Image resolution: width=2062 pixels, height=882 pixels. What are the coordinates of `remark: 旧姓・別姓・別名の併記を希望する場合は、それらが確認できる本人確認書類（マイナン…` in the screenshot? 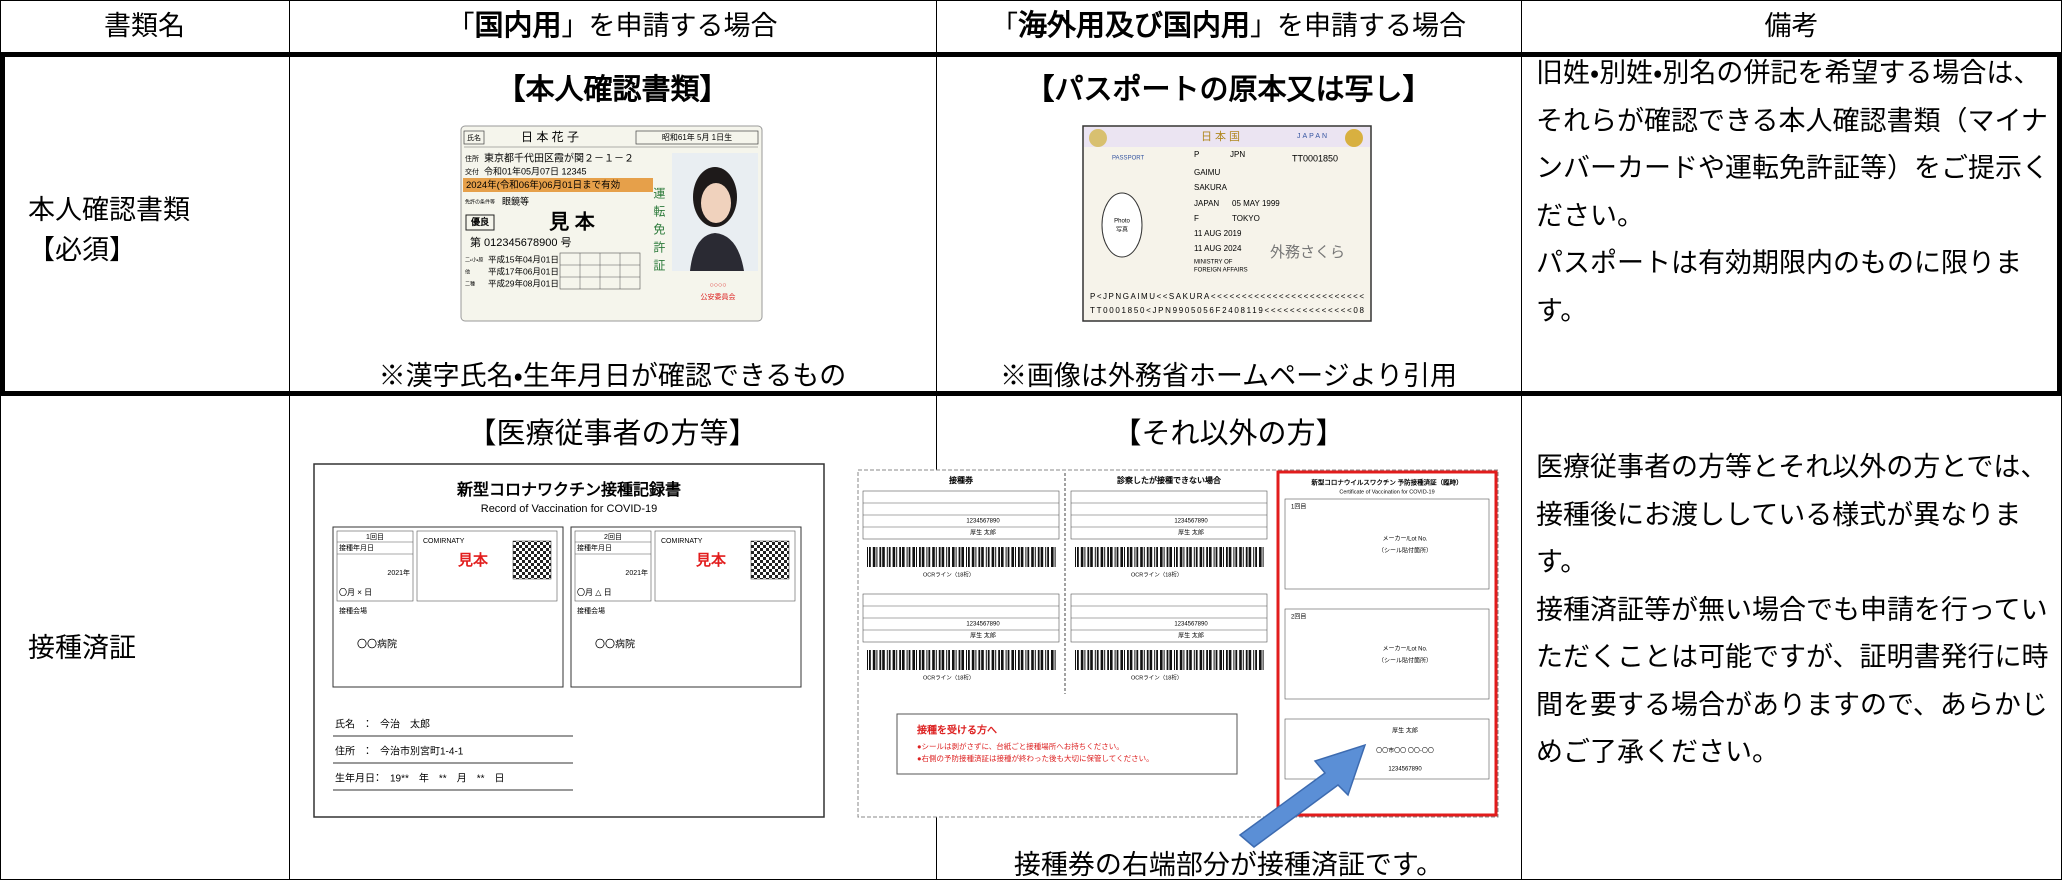 It's located at (1792, 144).